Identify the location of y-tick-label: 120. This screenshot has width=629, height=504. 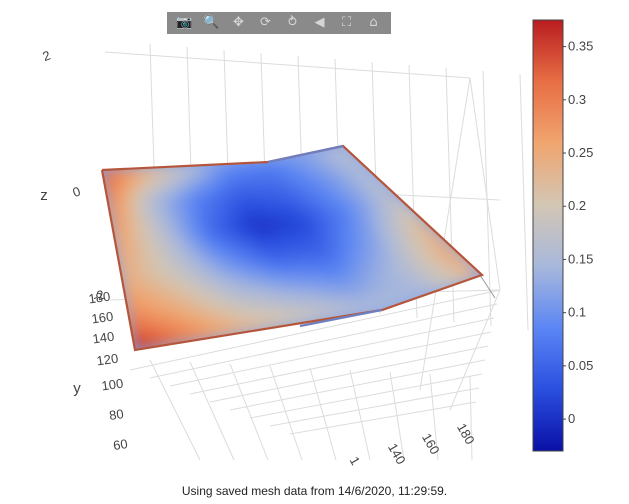
(108, 360).